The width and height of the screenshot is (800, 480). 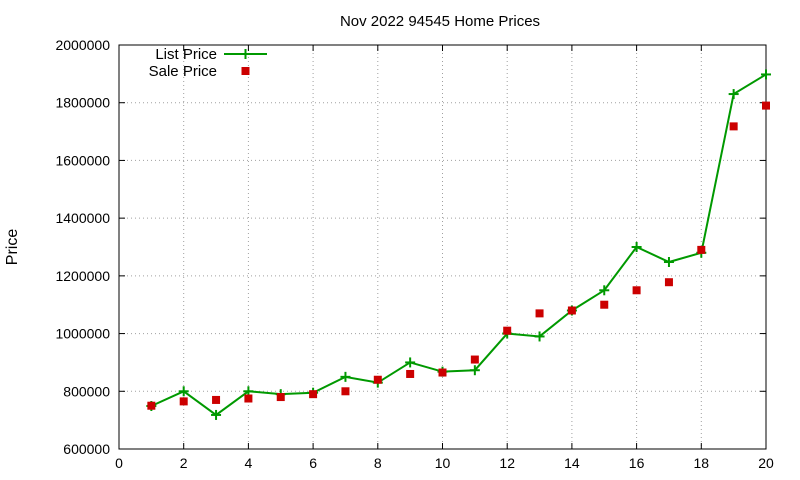 What do you see at coordinates (82, 276) in the screenshot?
I see `y-tick-label: 1200000` at bounding box center [82, 276].